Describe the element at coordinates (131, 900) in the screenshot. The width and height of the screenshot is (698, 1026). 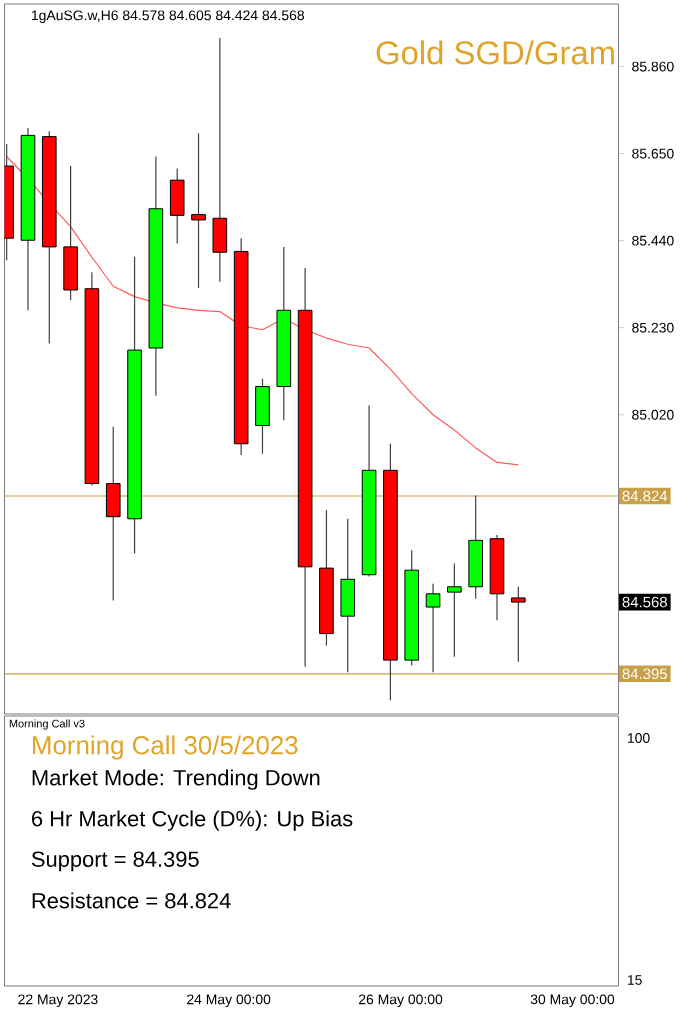
I see `text: Resistance = 84.824` at that location.